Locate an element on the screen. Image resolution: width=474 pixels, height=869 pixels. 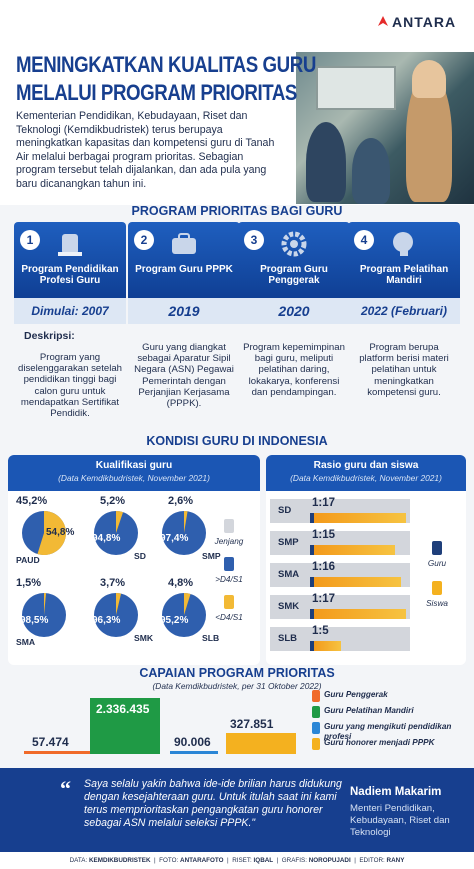
program-number: 3 is located at coordinates (254, 240).